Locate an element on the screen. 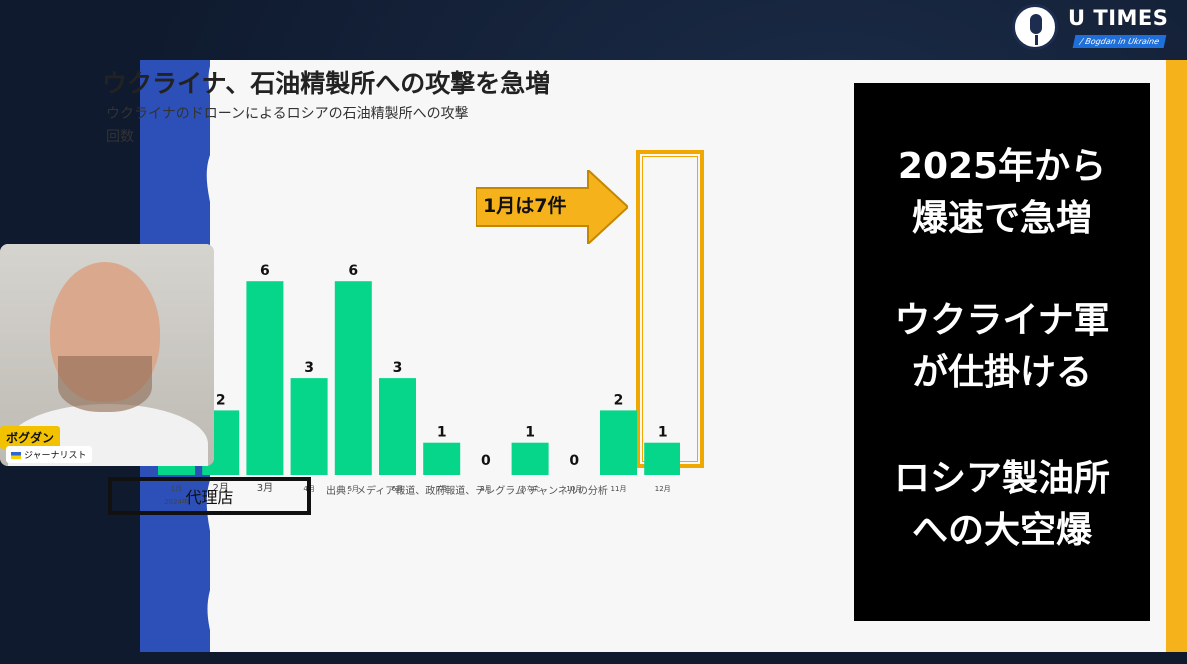 Image resolution: width=1187 pixels, height=664 pixels. category-label-9: 10月 is located at coordinates (574, 489).